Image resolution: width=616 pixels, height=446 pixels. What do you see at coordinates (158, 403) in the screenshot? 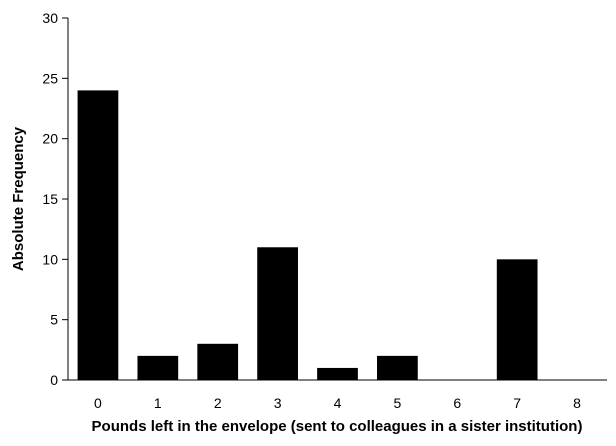
I see `x-tick-label: 1` at bounding box center [158, 403].